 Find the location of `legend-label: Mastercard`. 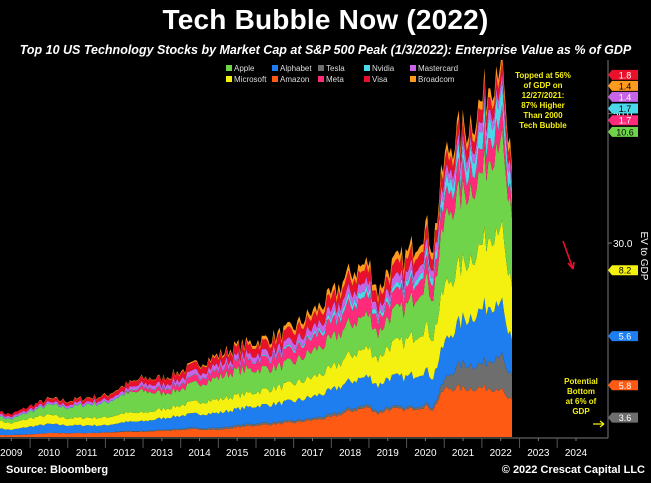

legend-label: Mastercard is located at coordinates (438, 68).